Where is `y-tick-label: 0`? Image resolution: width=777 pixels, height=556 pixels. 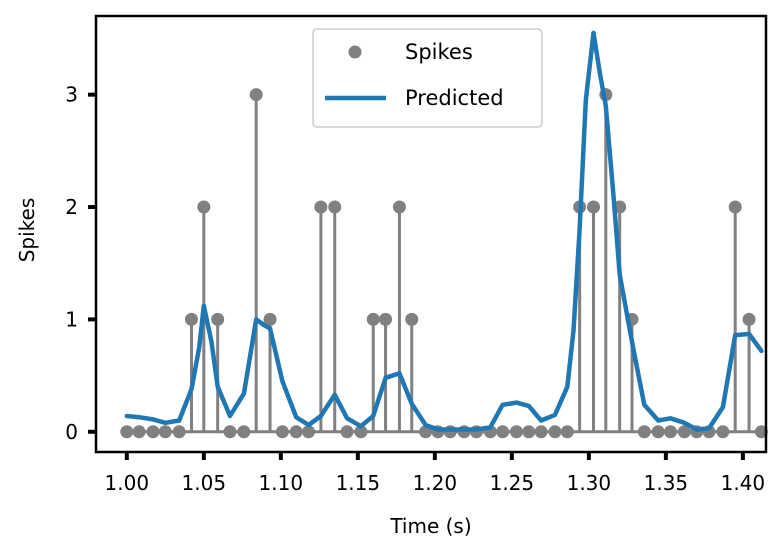
y-tick-label: 0 is located at coordinates (71, 432).